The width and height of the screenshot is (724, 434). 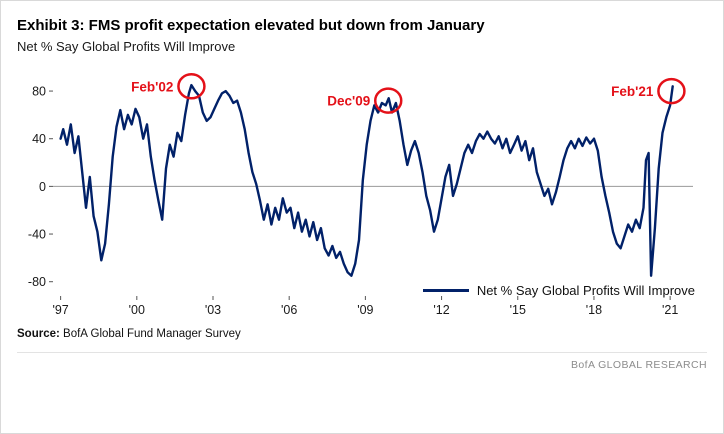 I want to click on source-line: Source: BofA Global Fund Manager Survey, so click(x=362, y=334).